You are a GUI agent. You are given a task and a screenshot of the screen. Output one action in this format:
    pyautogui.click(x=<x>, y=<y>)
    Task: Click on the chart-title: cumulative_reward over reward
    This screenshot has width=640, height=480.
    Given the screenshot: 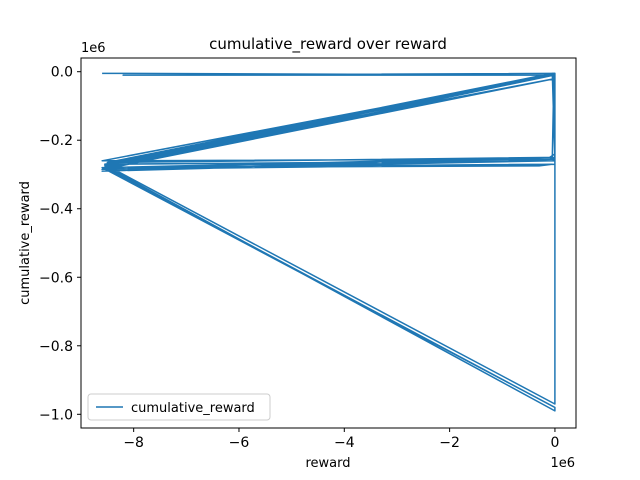 What is the action you would take?
    pyautogui.click(x=328, y=44)
    